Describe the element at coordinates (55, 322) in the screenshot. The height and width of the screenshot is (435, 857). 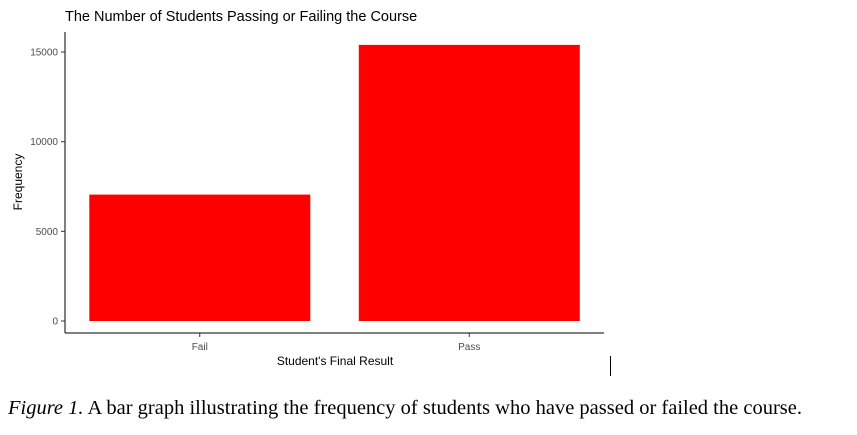
I see `y-tick-label-0: 0` at that location.